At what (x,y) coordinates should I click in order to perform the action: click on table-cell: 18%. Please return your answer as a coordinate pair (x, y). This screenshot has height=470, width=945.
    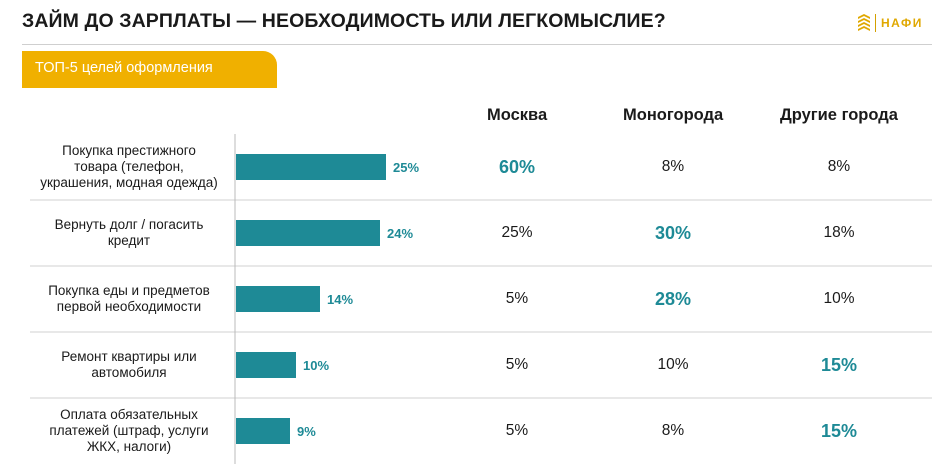
    Looking at the image, I should click on (839, 232).